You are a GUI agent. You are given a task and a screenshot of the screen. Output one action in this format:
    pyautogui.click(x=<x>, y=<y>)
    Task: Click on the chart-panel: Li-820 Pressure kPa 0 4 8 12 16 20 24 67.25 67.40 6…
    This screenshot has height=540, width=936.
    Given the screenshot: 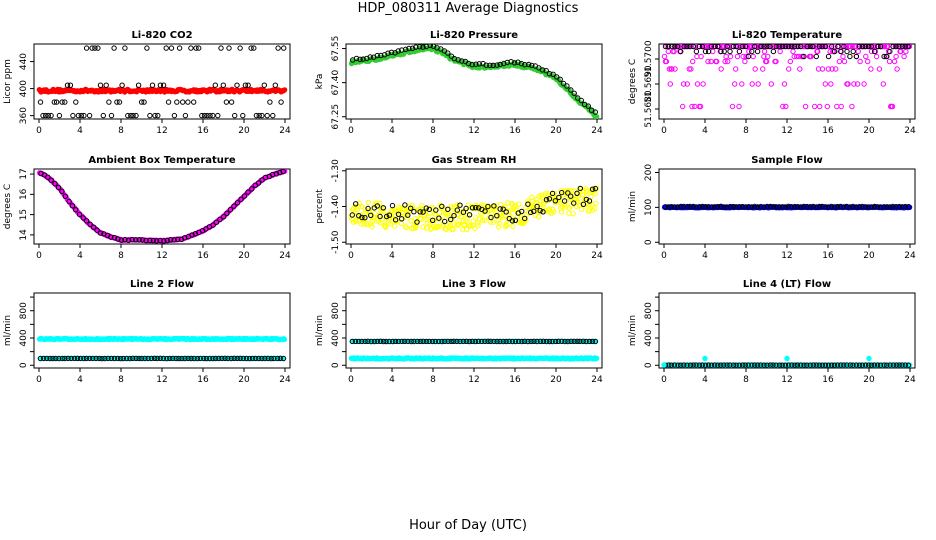 What is the action you would take?
    pyautogui.click(x=459, y=83)
    